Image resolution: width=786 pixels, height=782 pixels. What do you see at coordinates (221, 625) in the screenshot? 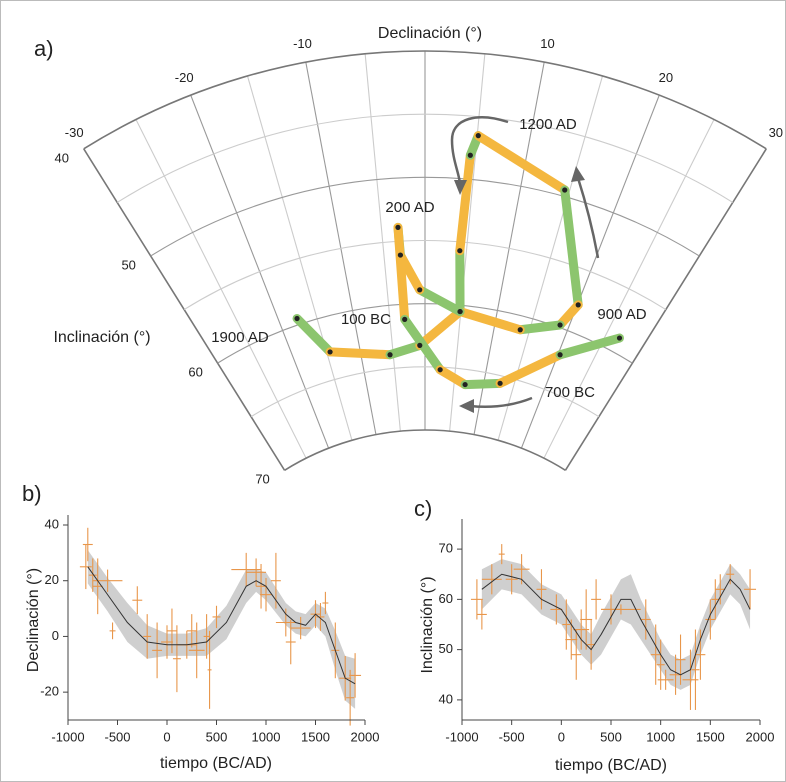
I see `model-curve` at bounding box center [221, 625].